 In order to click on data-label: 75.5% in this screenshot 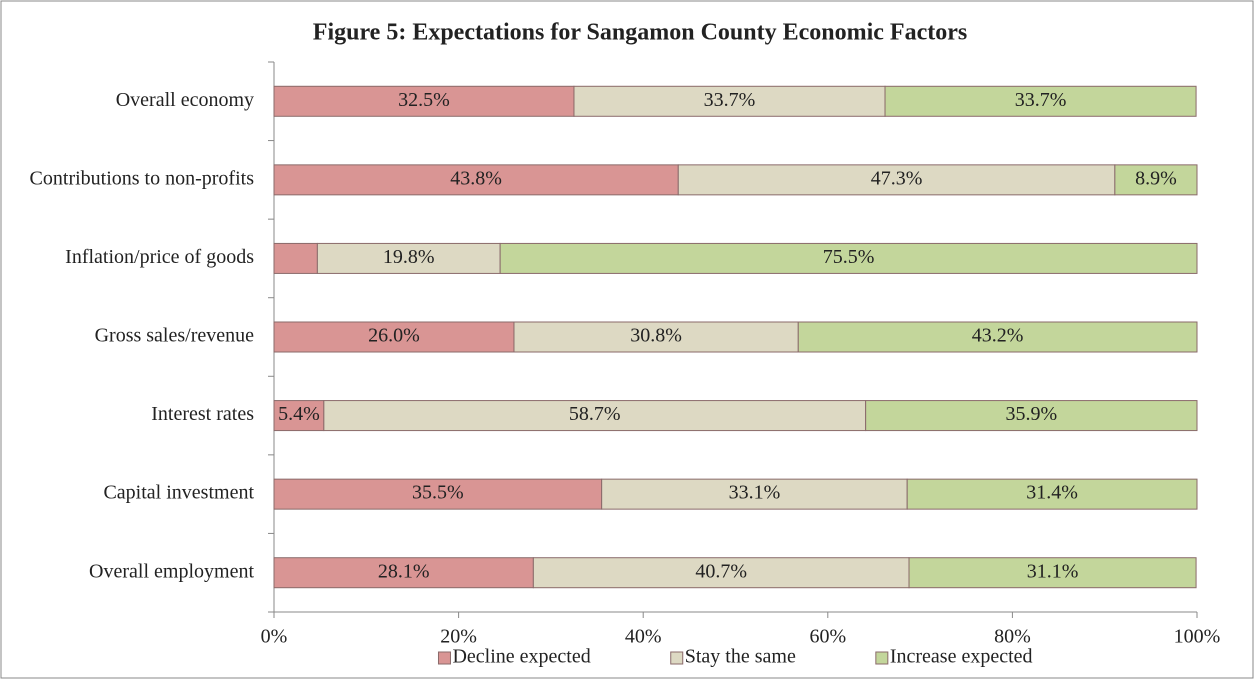, I will do `click(849, 257)`.